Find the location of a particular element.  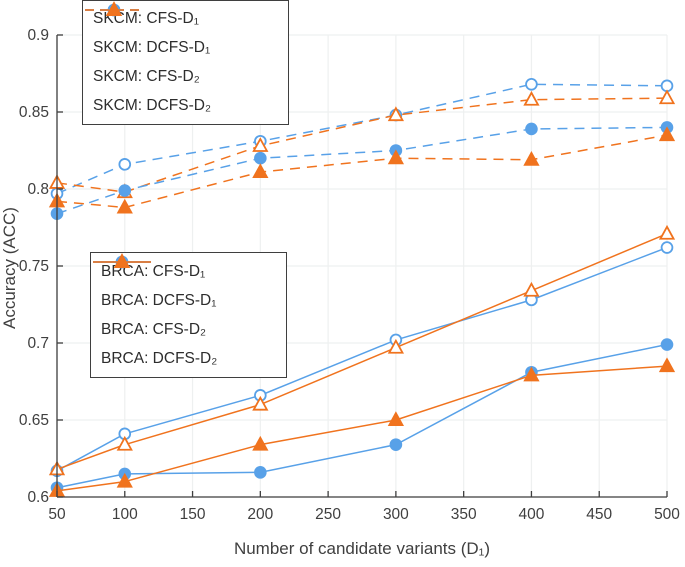

legend-item-label: SKCM: CFS-D₂ is located at coordinates (146, 76).